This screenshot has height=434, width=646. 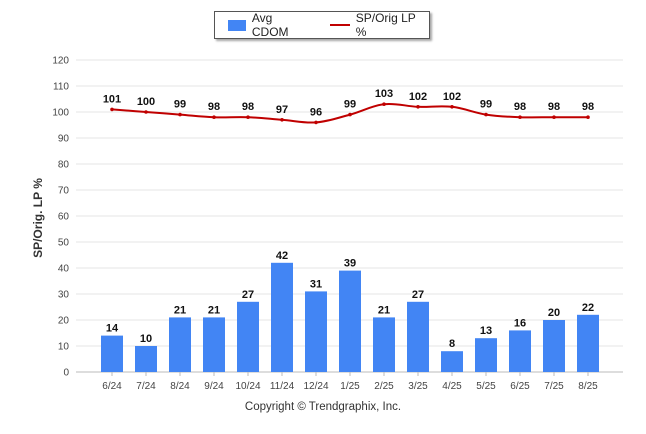 I want to click on x-tick-label: 7/25, so click(x=554, y=386).